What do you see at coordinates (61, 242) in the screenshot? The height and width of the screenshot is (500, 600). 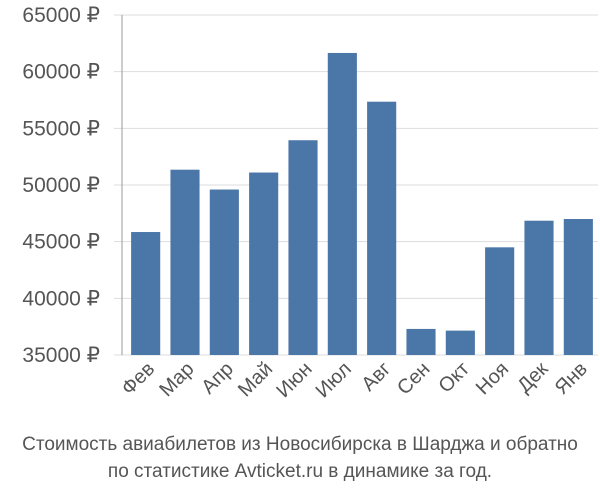 I see `y-tick-label: 45000 ₽` at bounding box center [61, 242].